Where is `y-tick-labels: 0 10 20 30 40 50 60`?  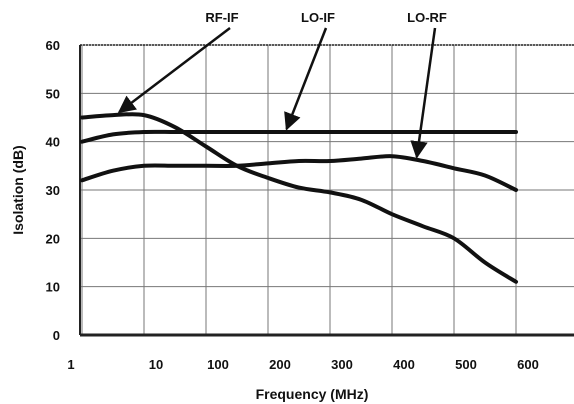 y-tick-labels: 0 10 20 30 40 50 60 is located at coordinates (53, 190).